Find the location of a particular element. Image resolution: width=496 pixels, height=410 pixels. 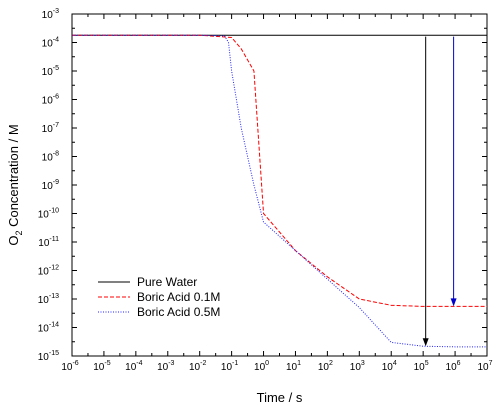

x-tick-label-exponent: -4 is located at coordinates (139, 363).